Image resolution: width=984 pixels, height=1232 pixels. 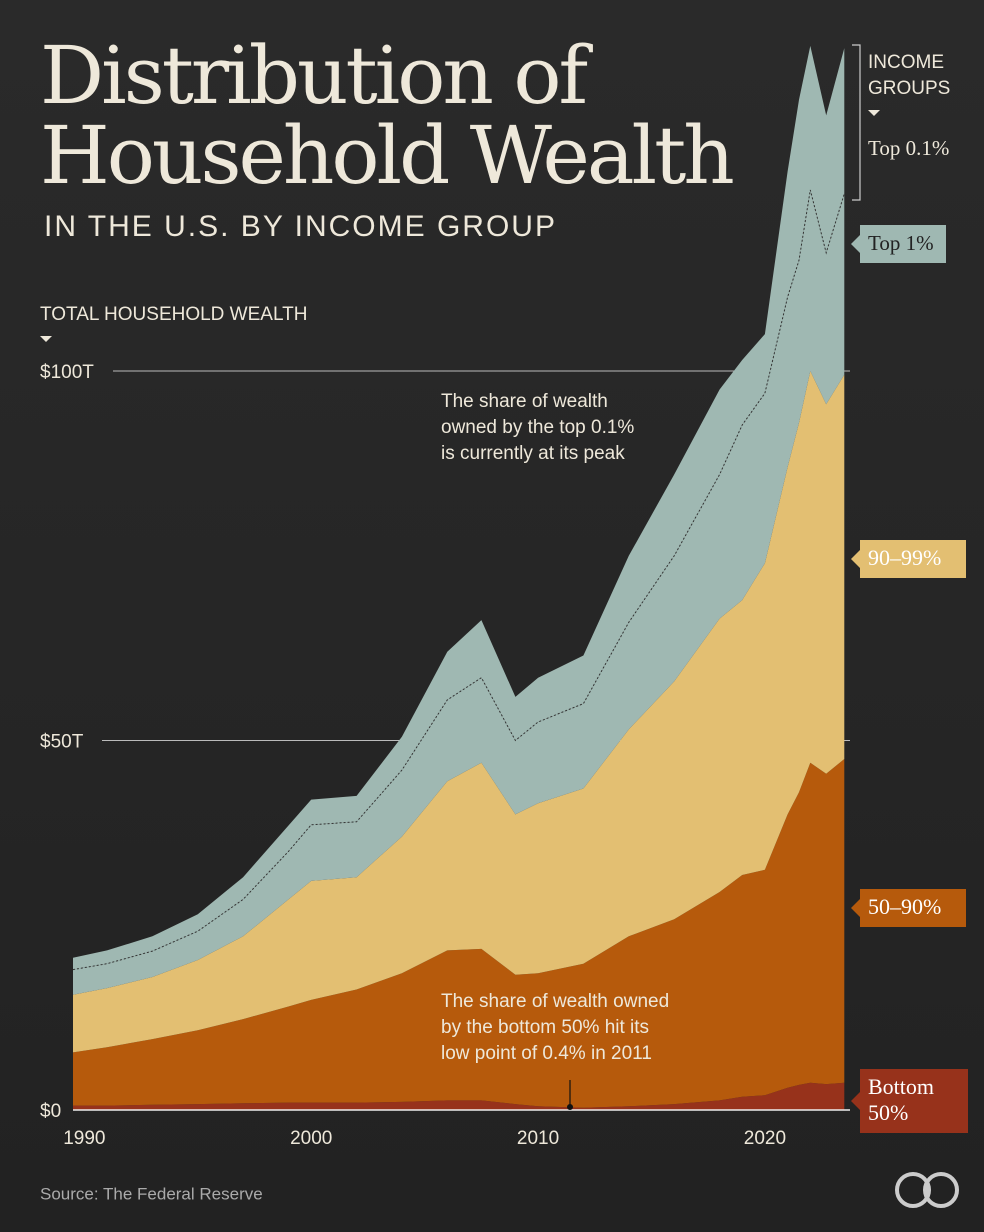 What do you see at coordinates (546, 1053) in the screenshot?
I see `annotation: low point of 0.4% in 2011` at bounding box center [546, 1053].